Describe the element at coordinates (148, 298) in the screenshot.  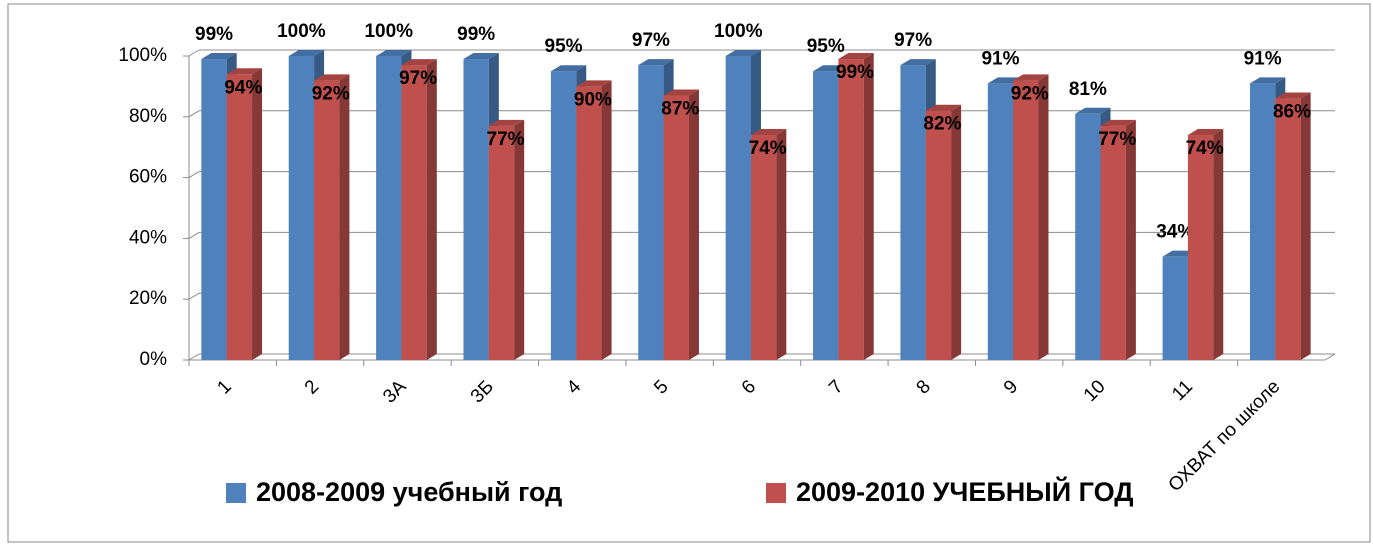
I see `y-tick-label: 20%` at that location.